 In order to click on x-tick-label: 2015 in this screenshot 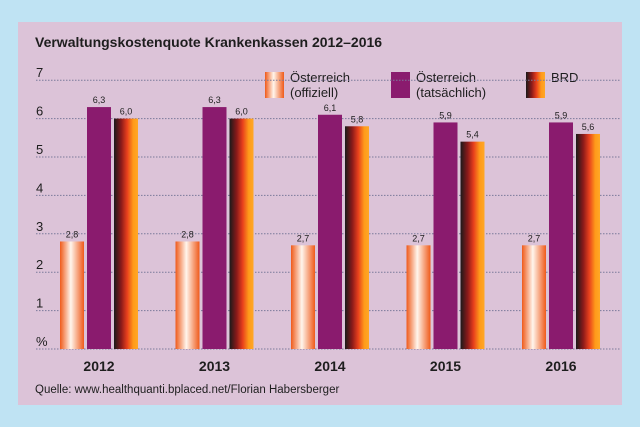, I will do `click(445, 366)`.